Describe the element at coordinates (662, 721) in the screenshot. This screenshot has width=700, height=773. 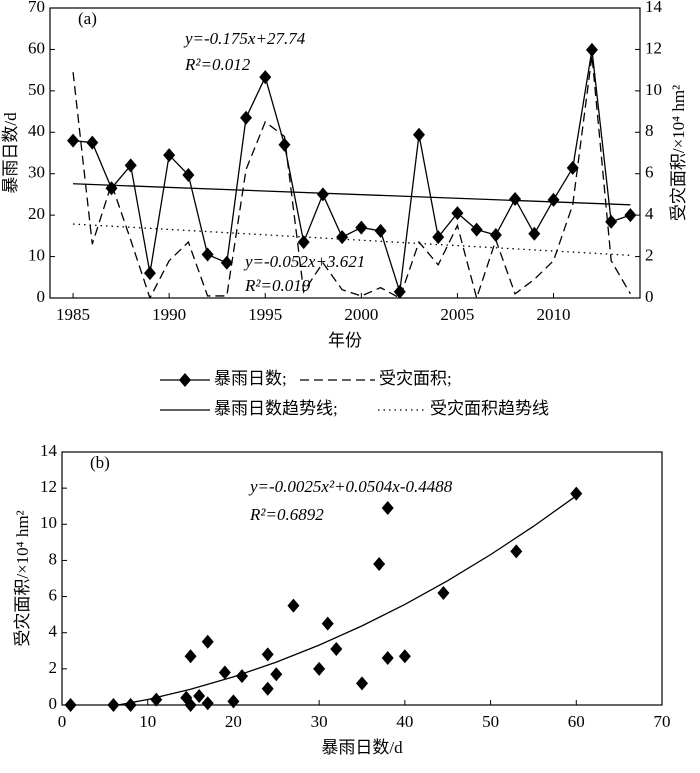
I see `x-tick-label: 70` at that location.